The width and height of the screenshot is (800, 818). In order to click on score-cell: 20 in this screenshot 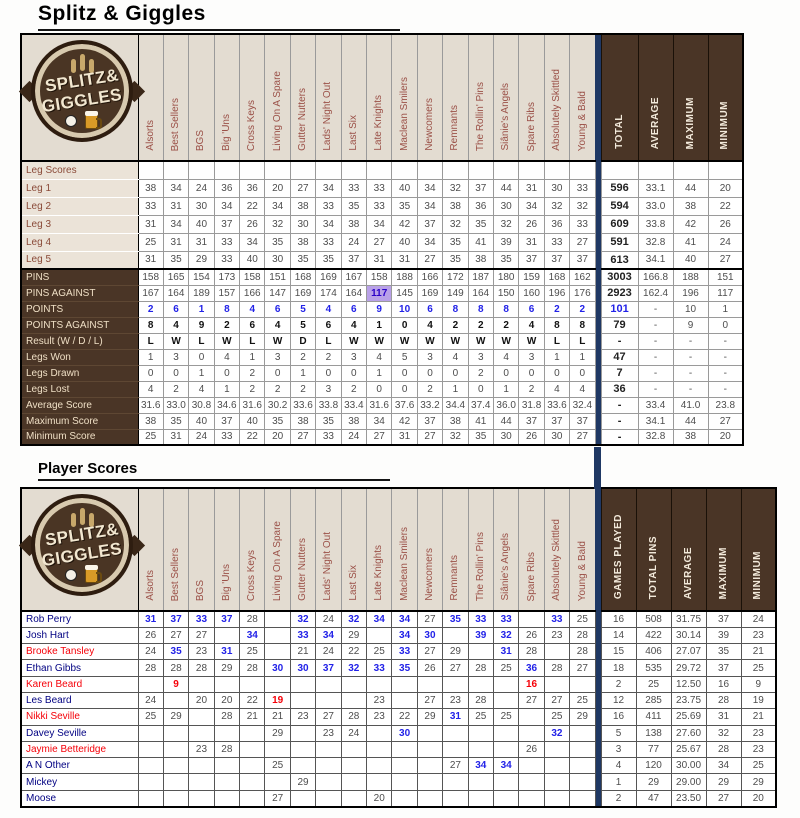, I will do `click(277, 437)`.